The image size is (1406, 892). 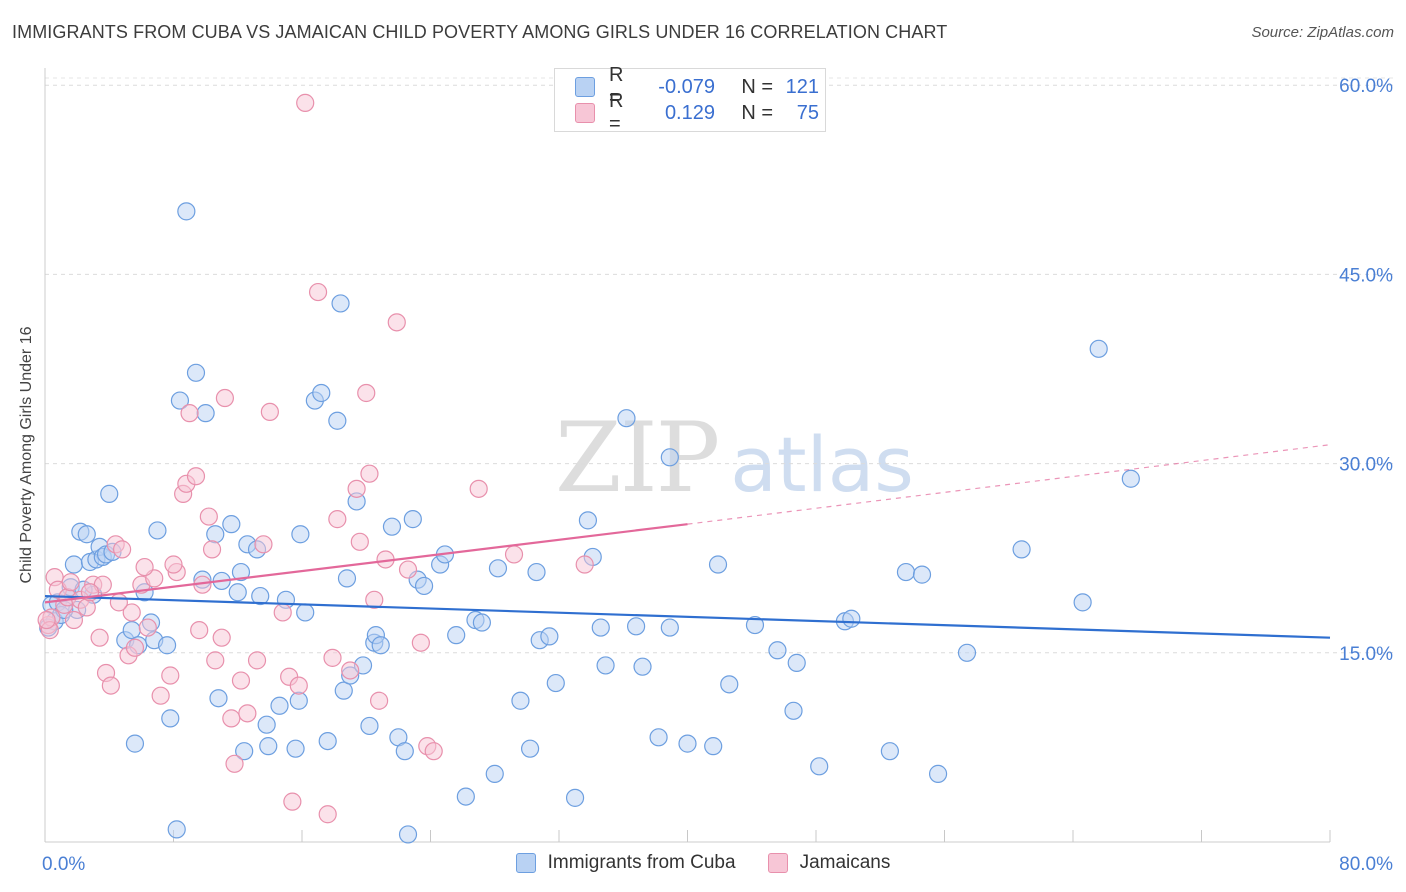 I want to click on legend-row-jamaicans: R = 0.129 N = 75, so click(x=697, y=112).